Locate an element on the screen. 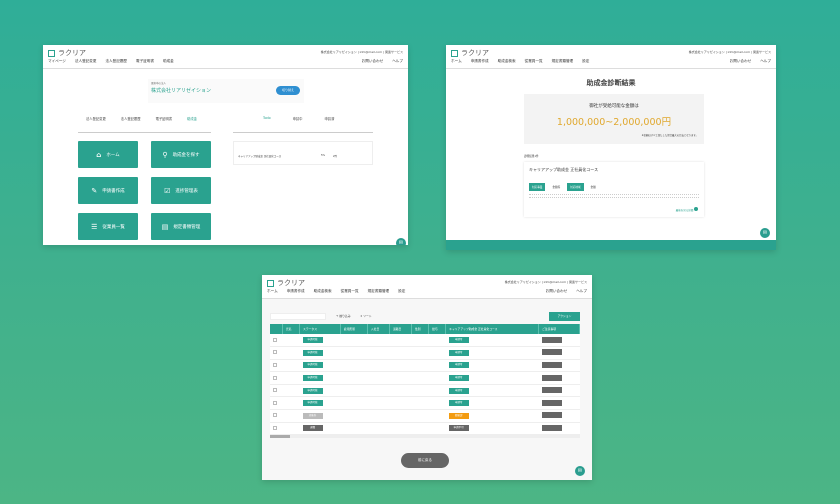 The height and width of the screenshot is (504, 840). tile-button: ☑ 進捗管理表 is located at coordinates (181, 190).